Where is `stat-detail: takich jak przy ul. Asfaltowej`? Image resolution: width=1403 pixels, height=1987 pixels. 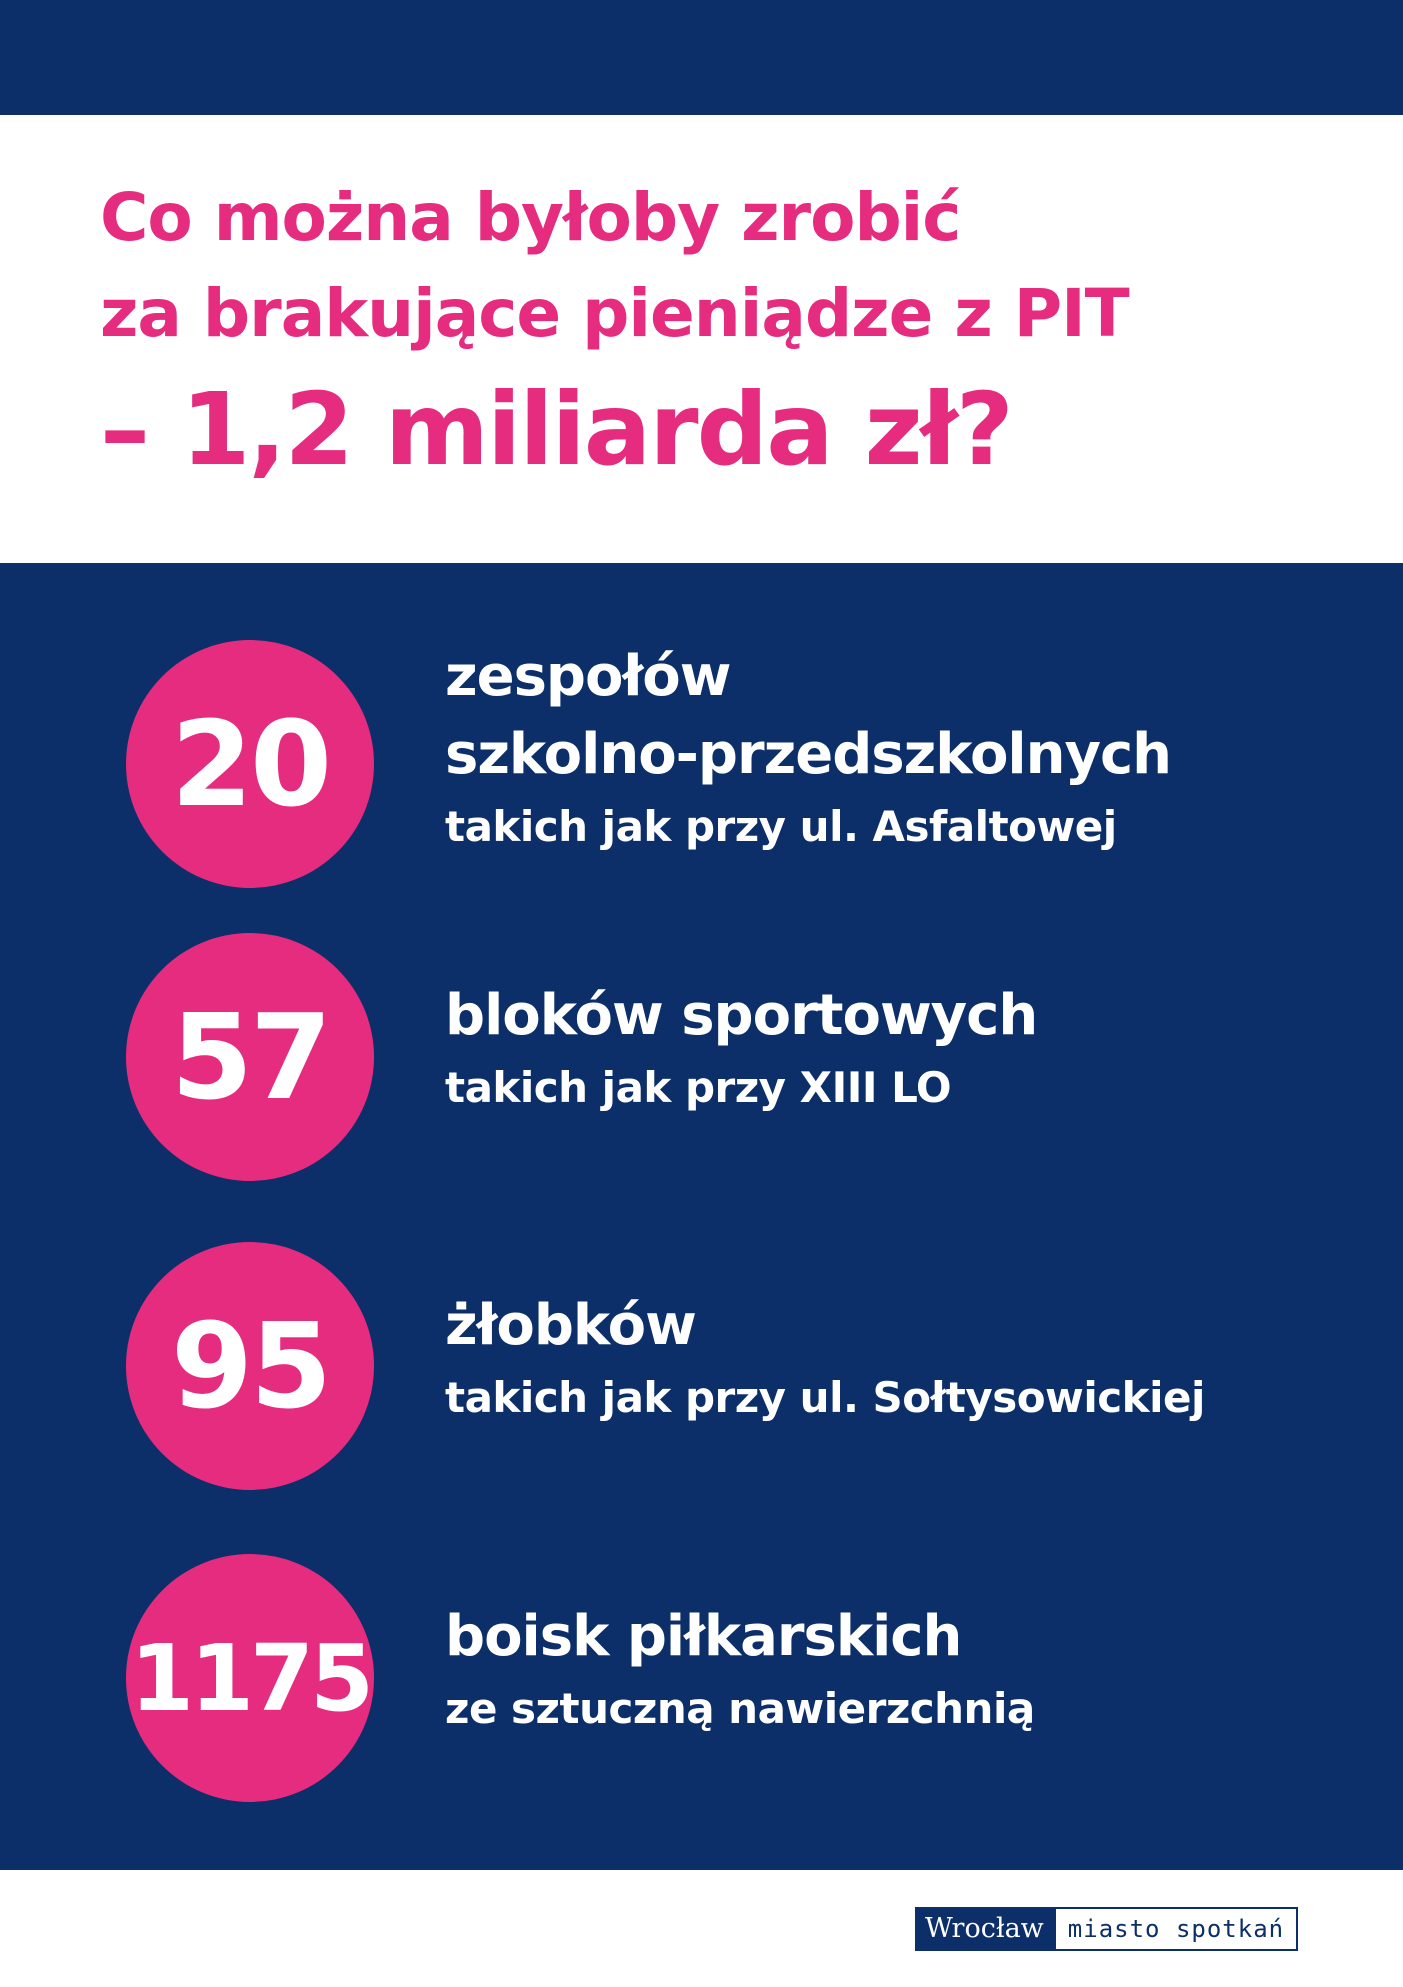 stat-detail: takich jak przy ul. Asfaltowej is located at coordinates (781, 826).